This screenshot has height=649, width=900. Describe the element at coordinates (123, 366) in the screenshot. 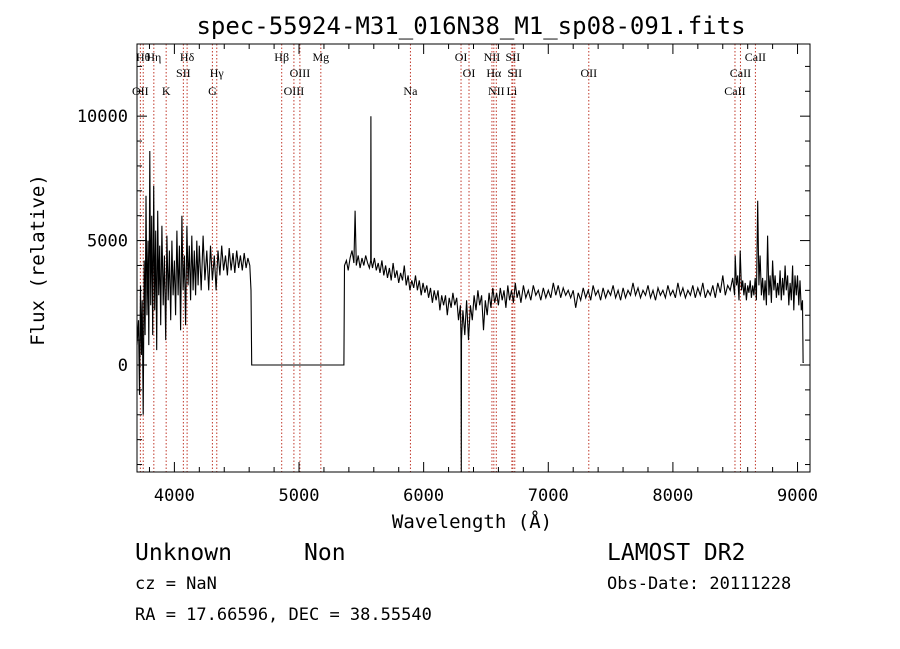

I see `y-tick-label: 0` at that location.